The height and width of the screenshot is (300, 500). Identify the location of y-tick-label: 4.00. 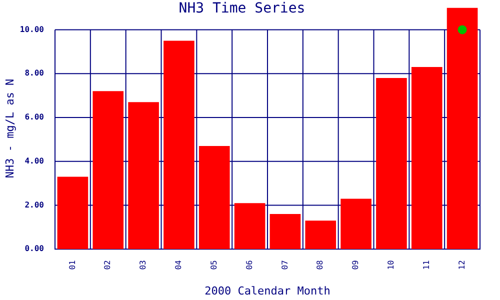
(34, 161).